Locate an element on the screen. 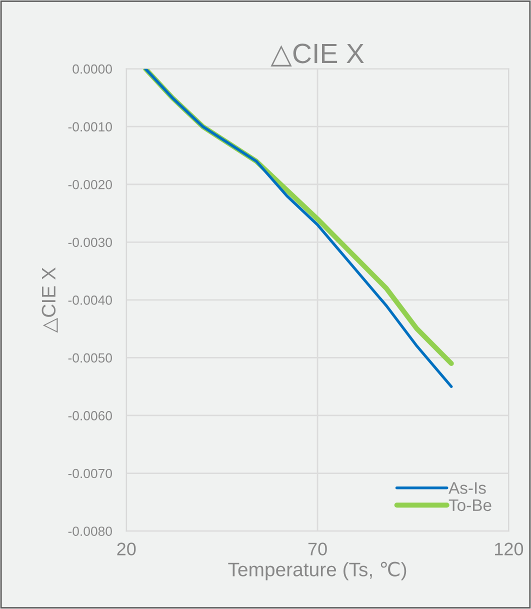 This screenshot has height=609, width=531. y-tick-label: -0.0050 is located at coordinates (90, 358).